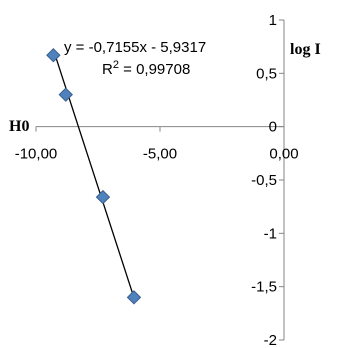 The width and height of the screenshot is (337, 348). Describe the element at coordinates (270, 233) in the screenshot. I see `y-tick-label: -1` at that location.